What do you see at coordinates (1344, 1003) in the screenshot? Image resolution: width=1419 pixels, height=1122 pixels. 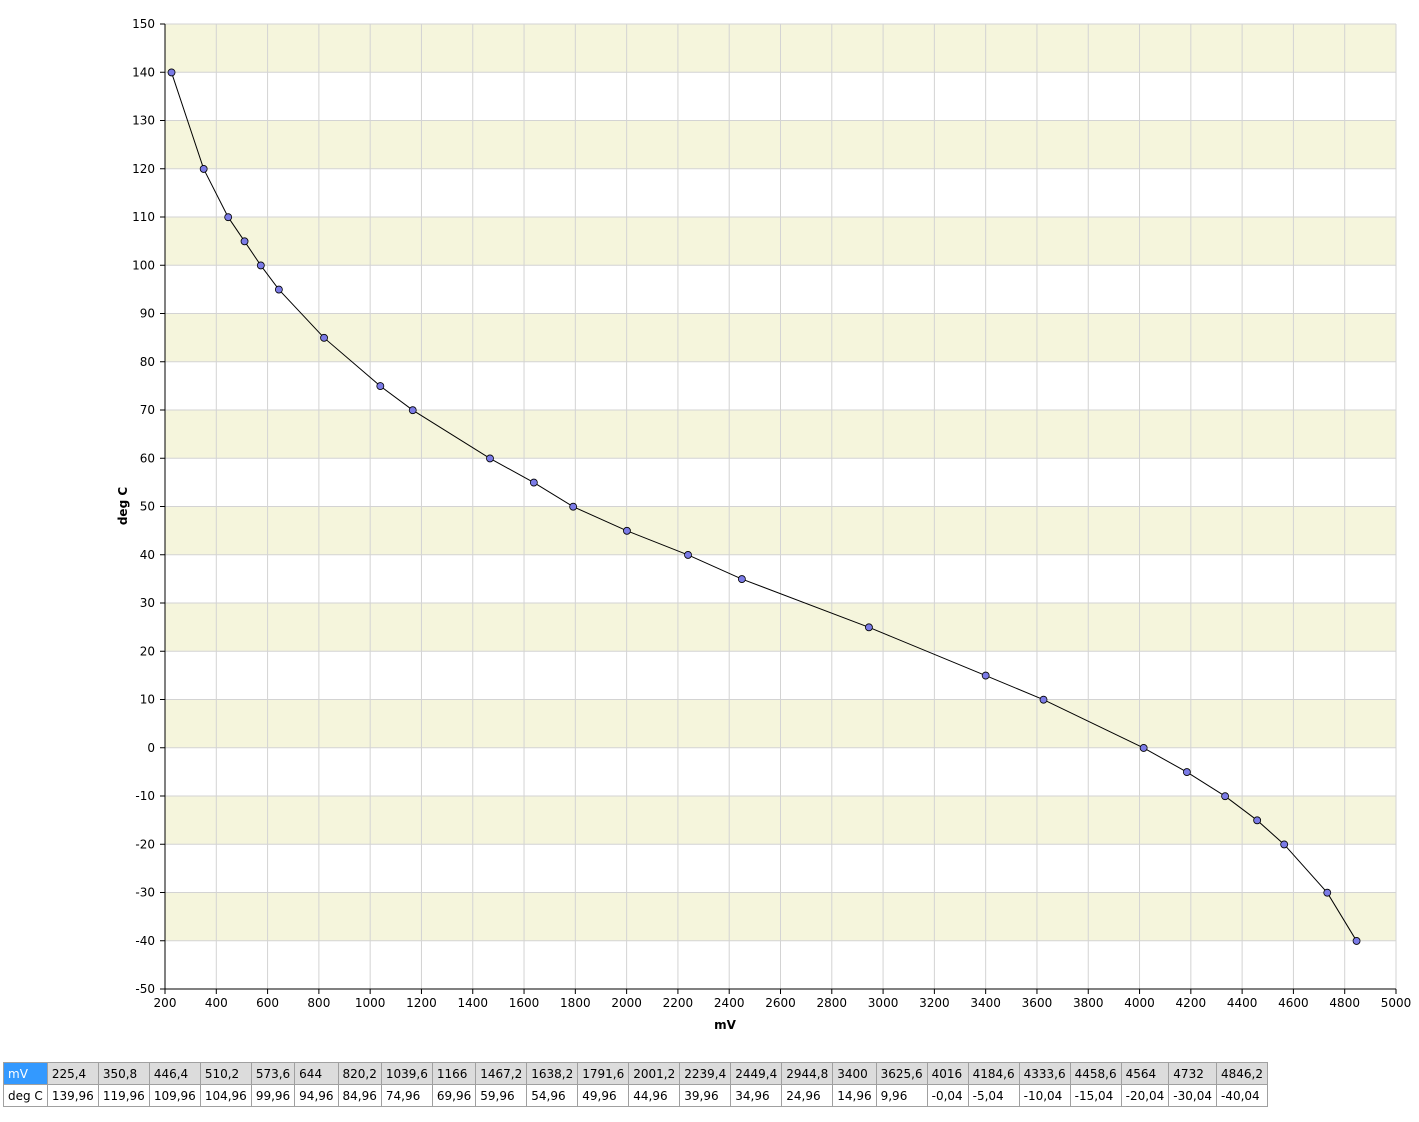 I see `x-tick-label: 4800` at bounding box center [1344, 1003].